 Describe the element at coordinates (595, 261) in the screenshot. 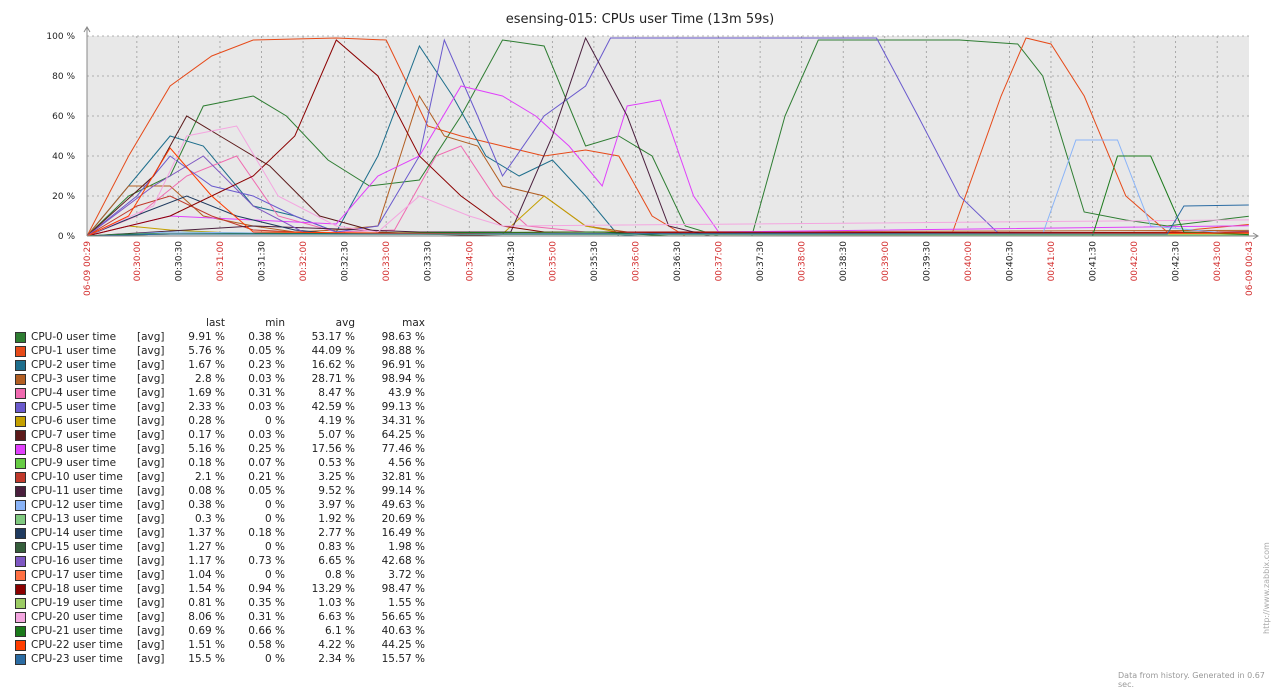

I see `x-tick-label: 00:35:30` at that location.